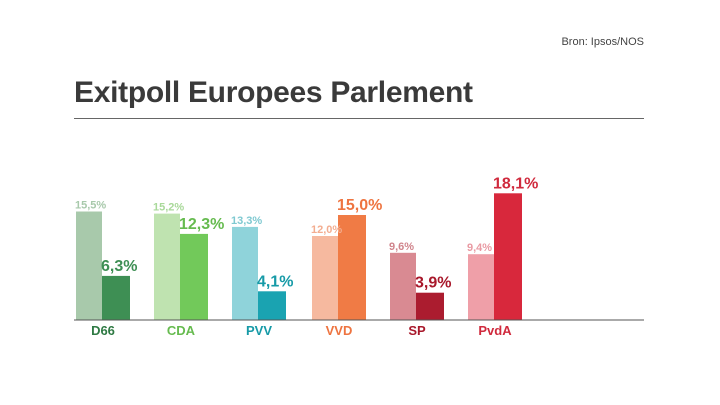  Describe the element at coordinates (275, 281) in the screenshot. I see `data-label-current: 4,1%` at that location.